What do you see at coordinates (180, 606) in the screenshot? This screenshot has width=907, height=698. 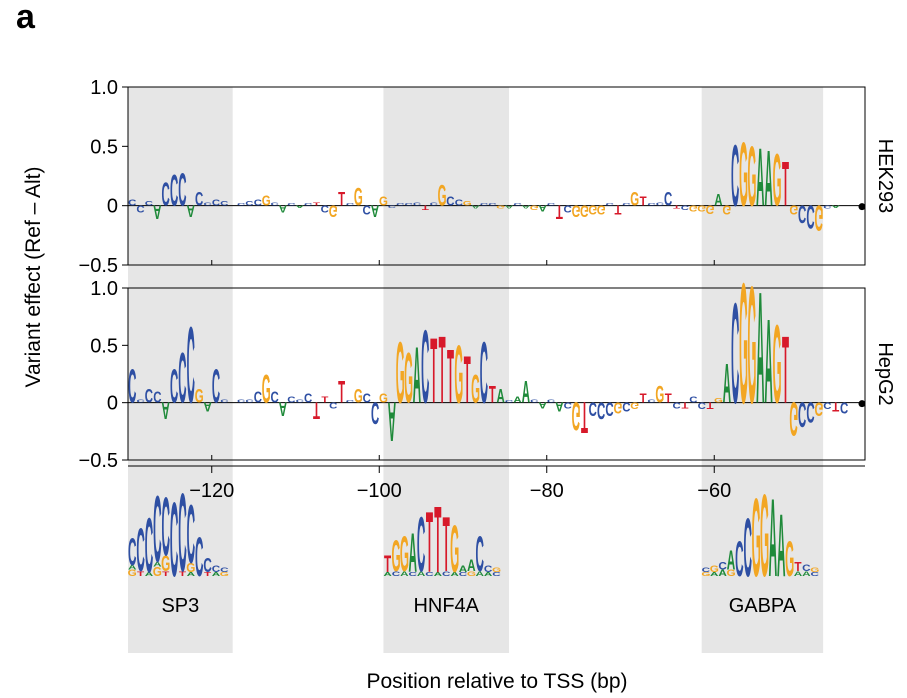 I see `motif-label: SP3` at bounding box center [180, 606].